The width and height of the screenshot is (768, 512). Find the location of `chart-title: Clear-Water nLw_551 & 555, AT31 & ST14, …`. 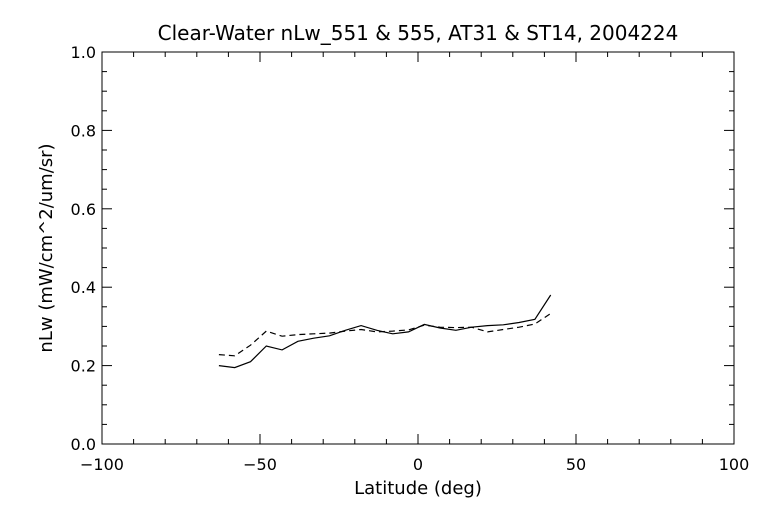

chart-title: Clear-Water nLw_551 & 555, AT31 & ST14, … is located at coordinates (418, 33).